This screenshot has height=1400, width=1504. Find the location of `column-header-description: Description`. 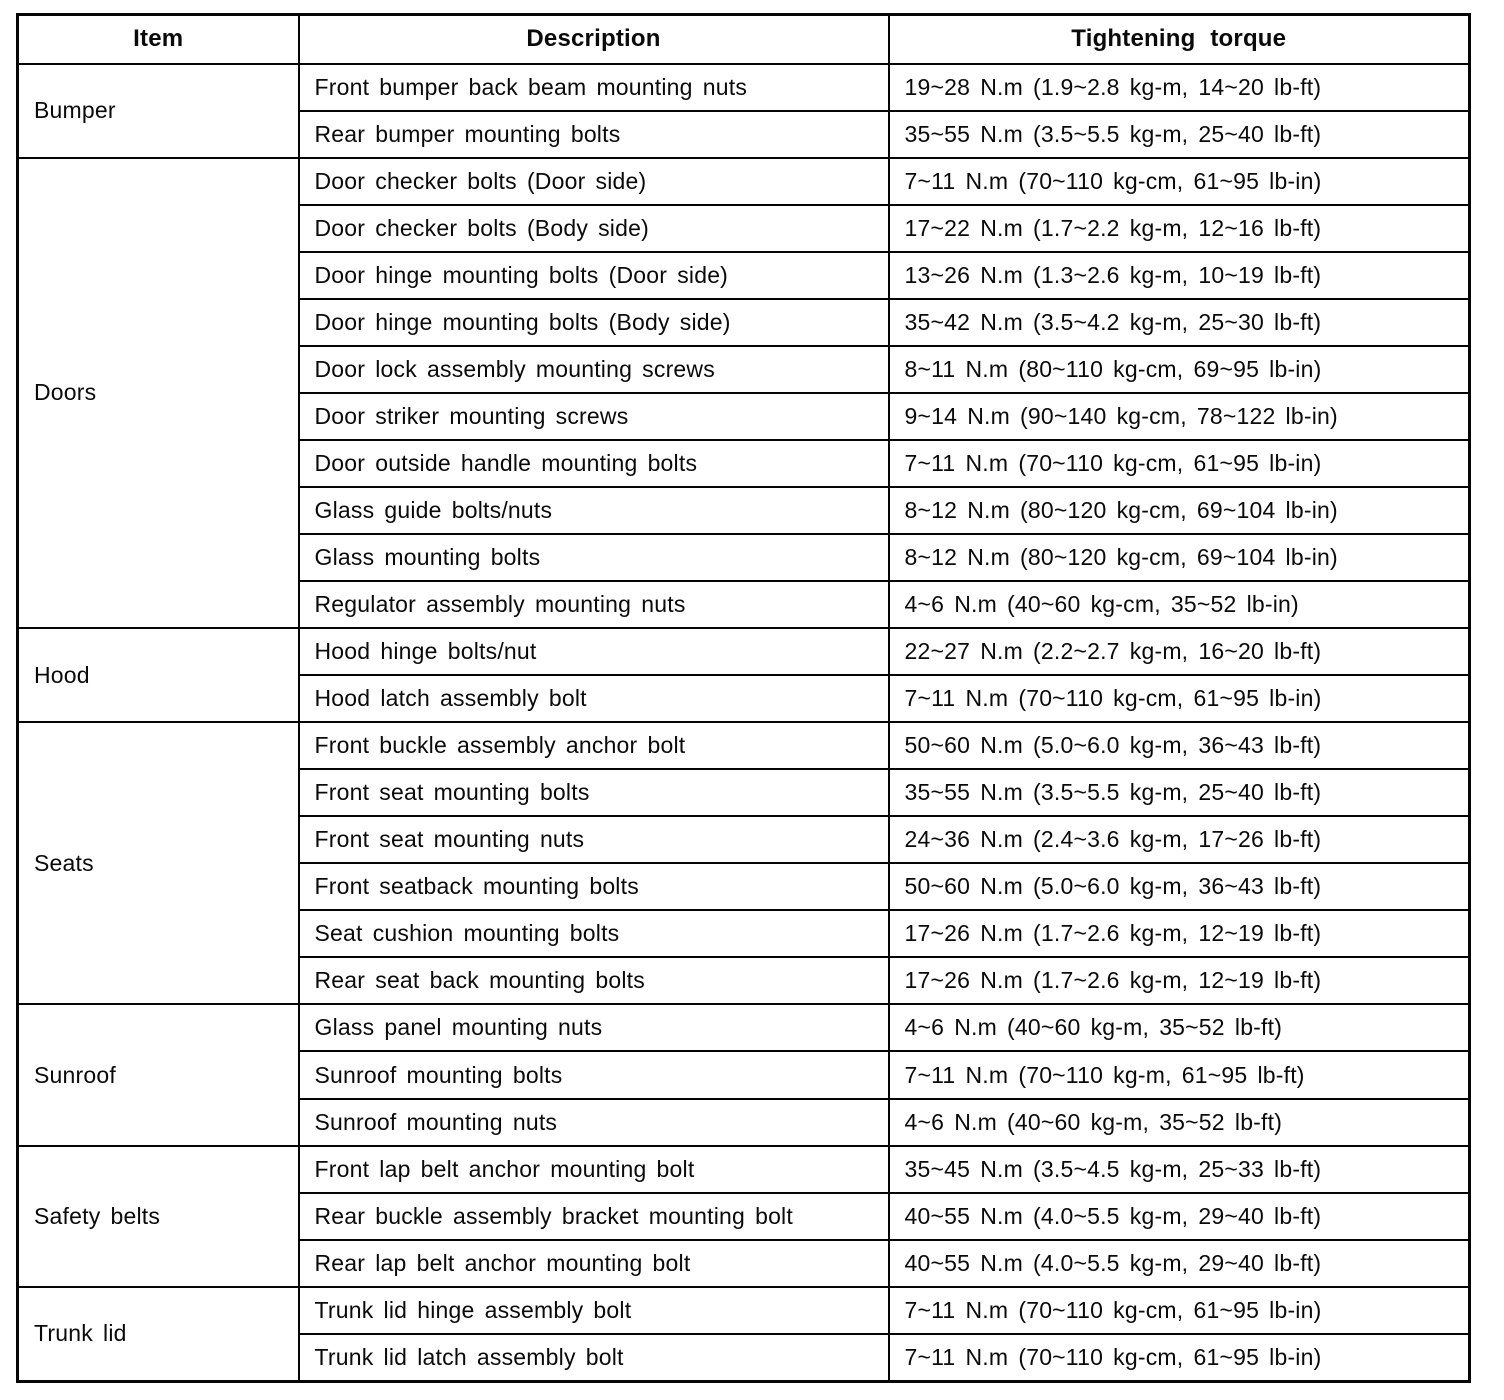

column-header-description: Description is located at coordinates (593, 39).